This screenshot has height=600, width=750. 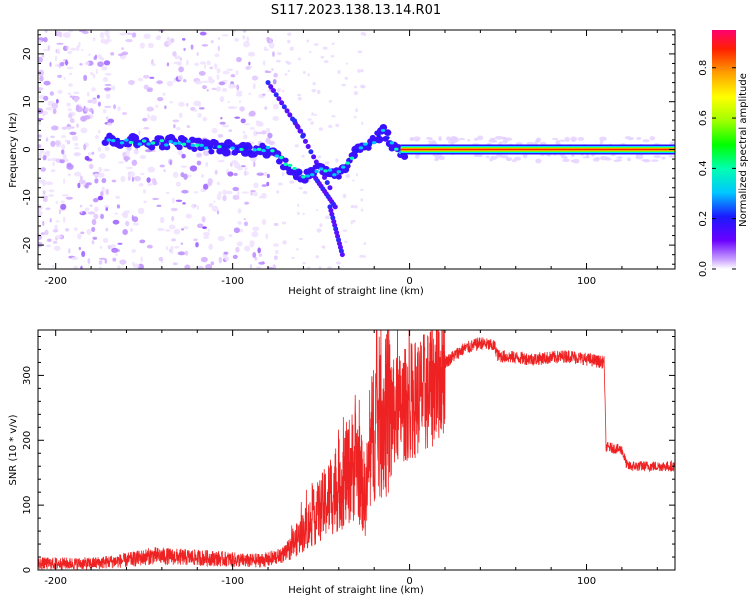 What do you see at coordinates (537, 149) in the screenshot?
I see `carrier-band-peak` at bounding box center [537, 149].